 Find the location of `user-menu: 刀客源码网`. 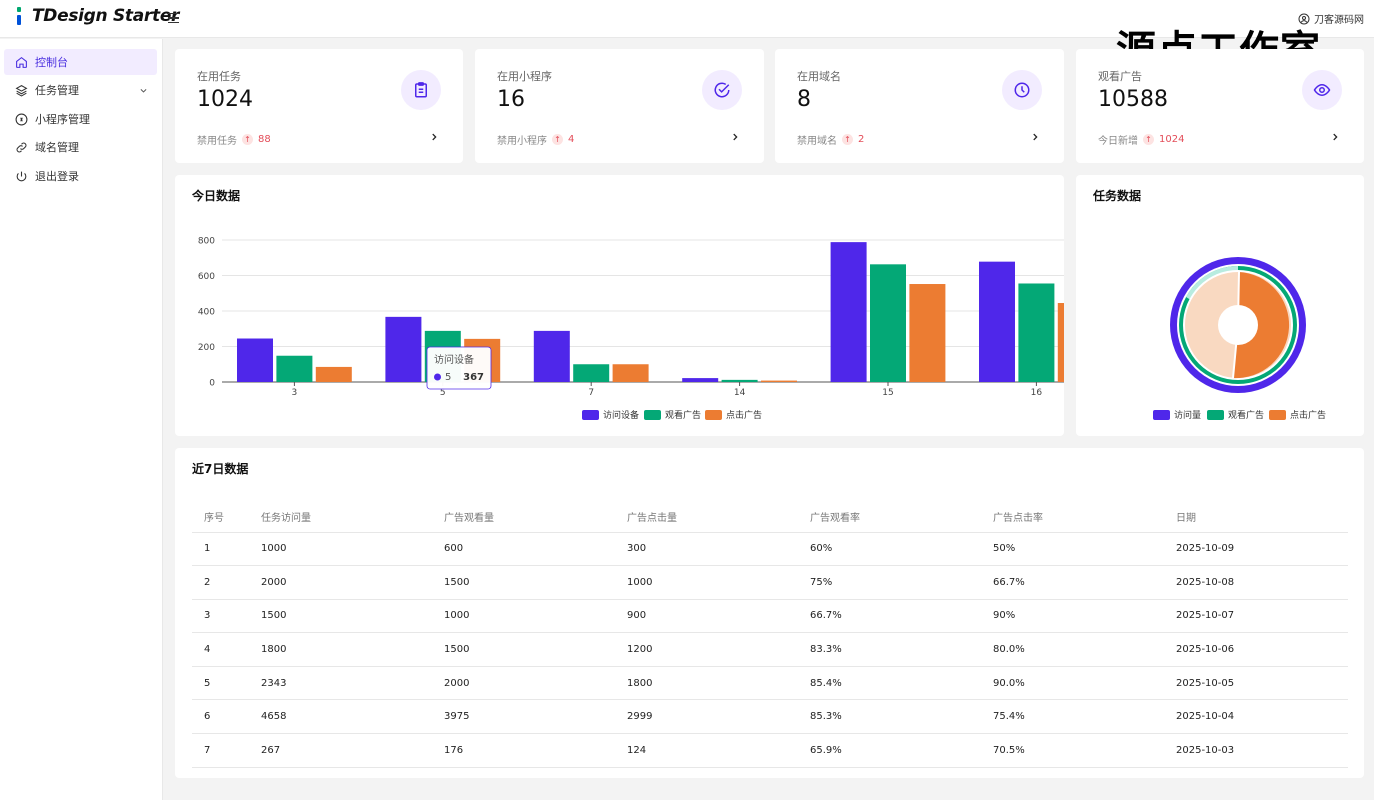

user-menu: 刀客源码网 is located at coordinates (1331, 18).